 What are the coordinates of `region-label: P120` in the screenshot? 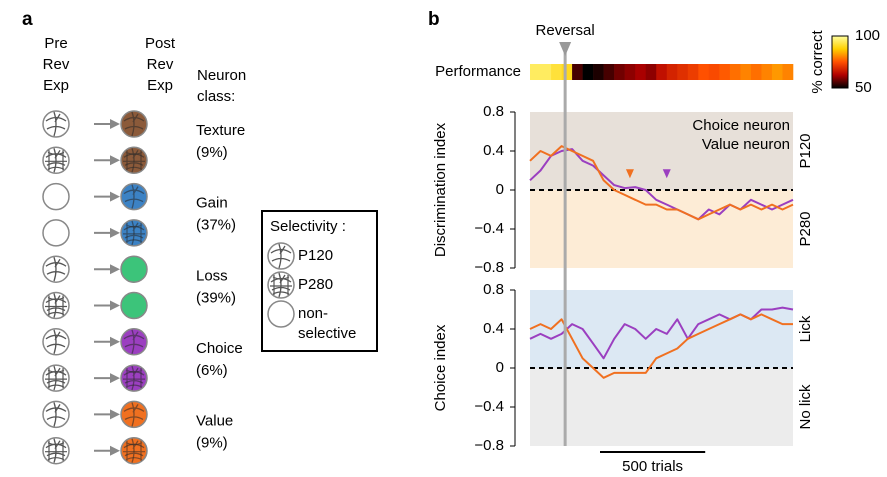 It's located at (805, 150).